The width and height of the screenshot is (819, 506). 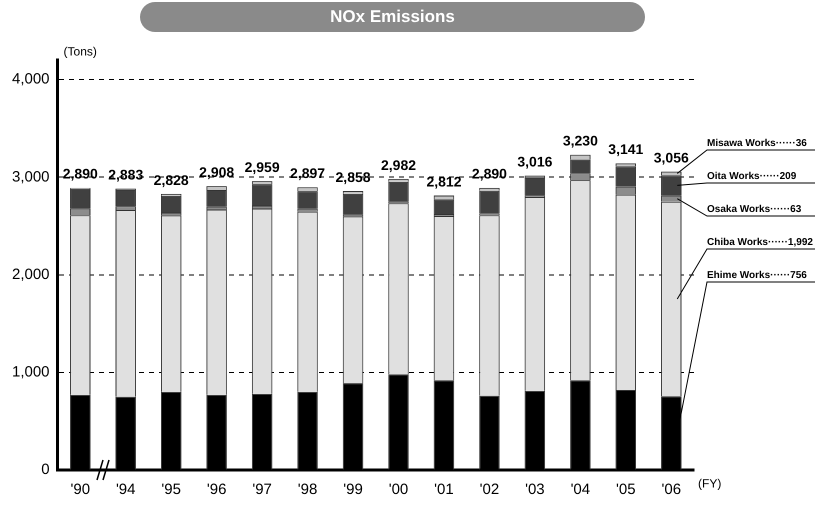 What do you see at coordinates (126, 489) in the screenshot?
I see `x-tick-label: '94` at bounding box center [126, 489].